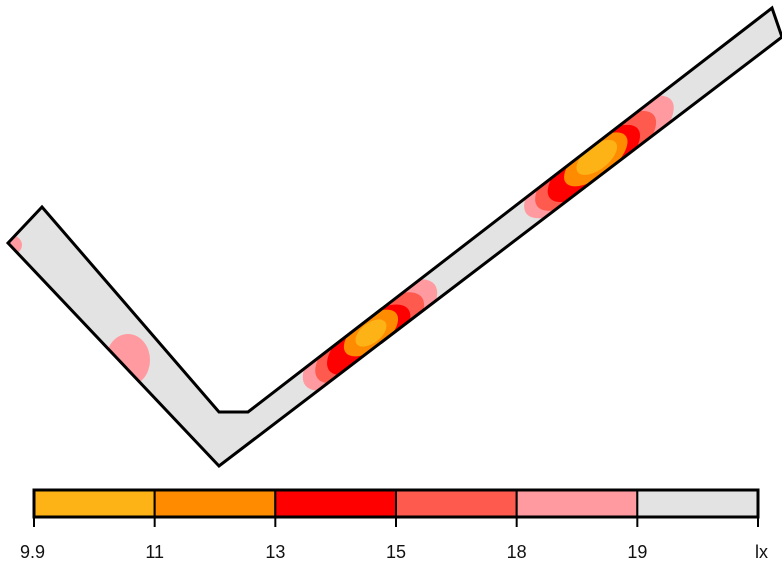 This screenshot has width=782, height=570. What do you see at coordinates (32, 552) in the screenshot?
I see `legend-tick-label: 9.9` at bounding box center [32, 552].